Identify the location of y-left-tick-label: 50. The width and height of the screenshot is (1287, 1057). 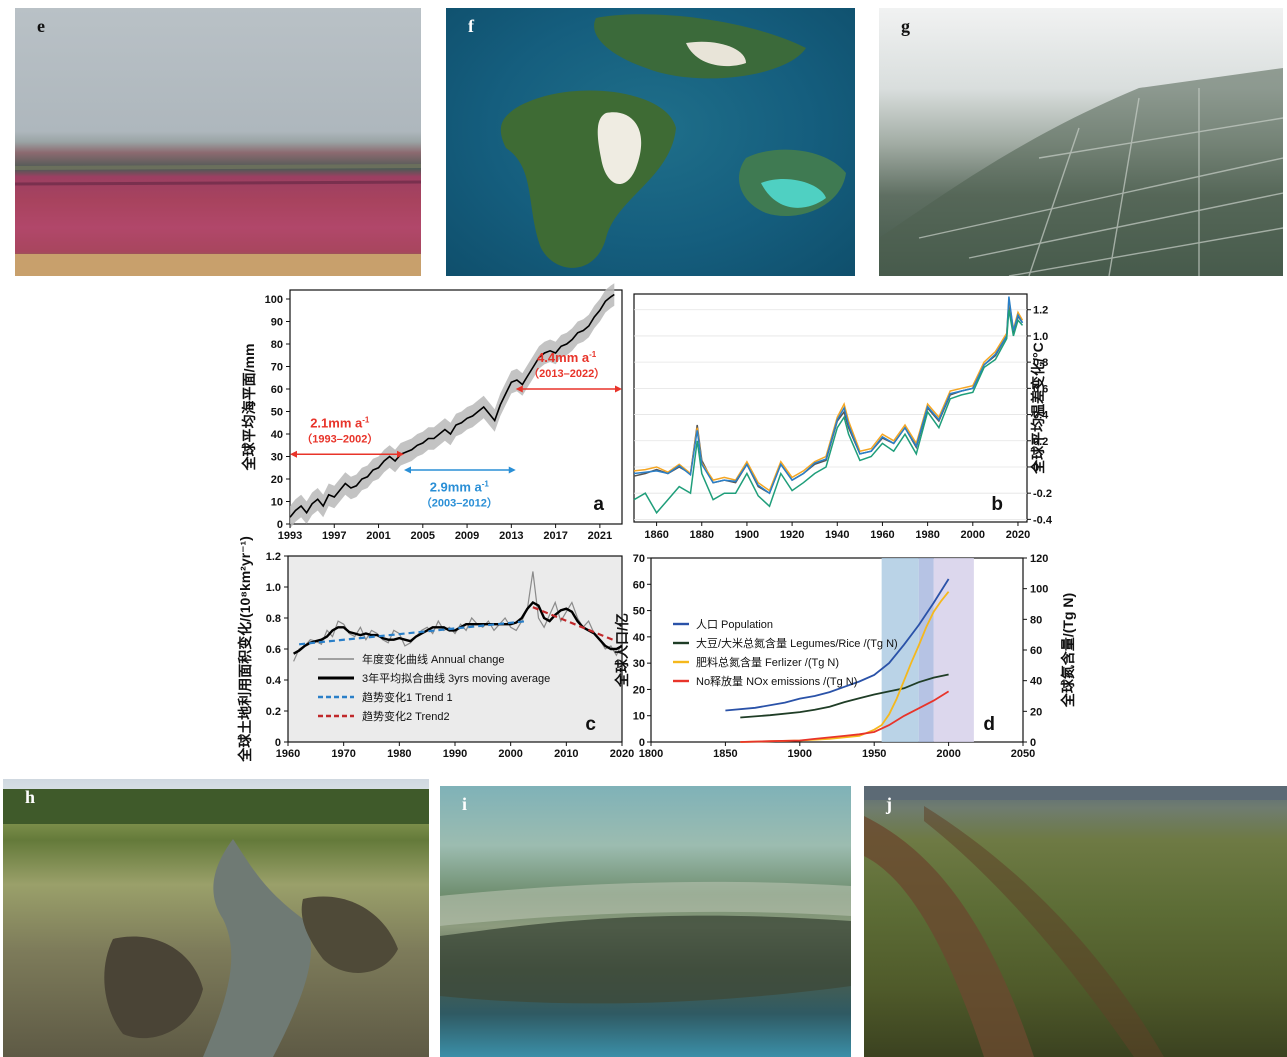
(639, 612).